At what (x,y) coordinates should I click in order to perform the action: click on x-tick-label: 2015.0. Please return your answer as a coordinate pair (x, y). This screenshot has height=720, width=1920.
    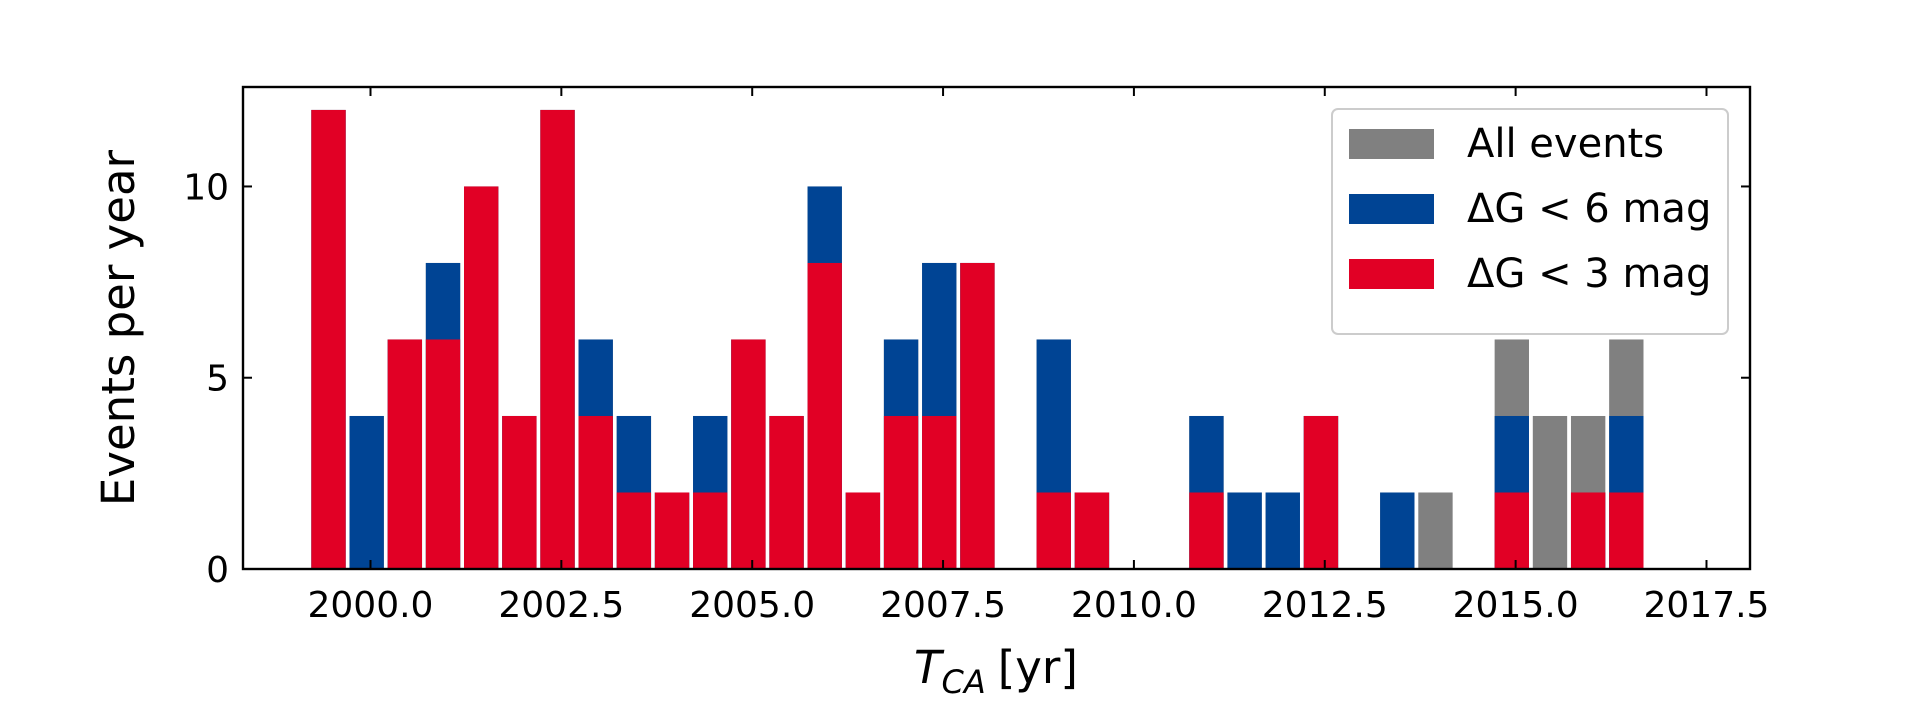
    Looking at the image, I should click on (1516, 605).